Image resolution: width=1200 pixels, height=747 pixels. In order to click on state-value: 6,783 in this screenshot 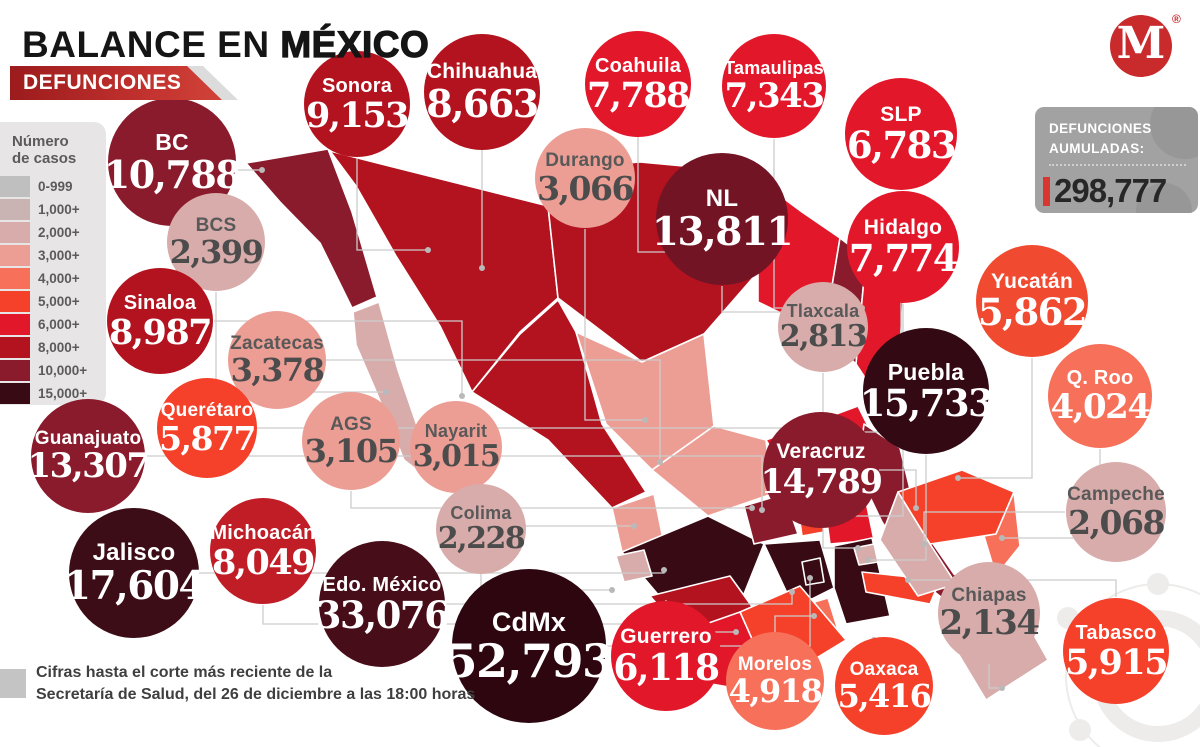, I will do `click(901, 145)`.